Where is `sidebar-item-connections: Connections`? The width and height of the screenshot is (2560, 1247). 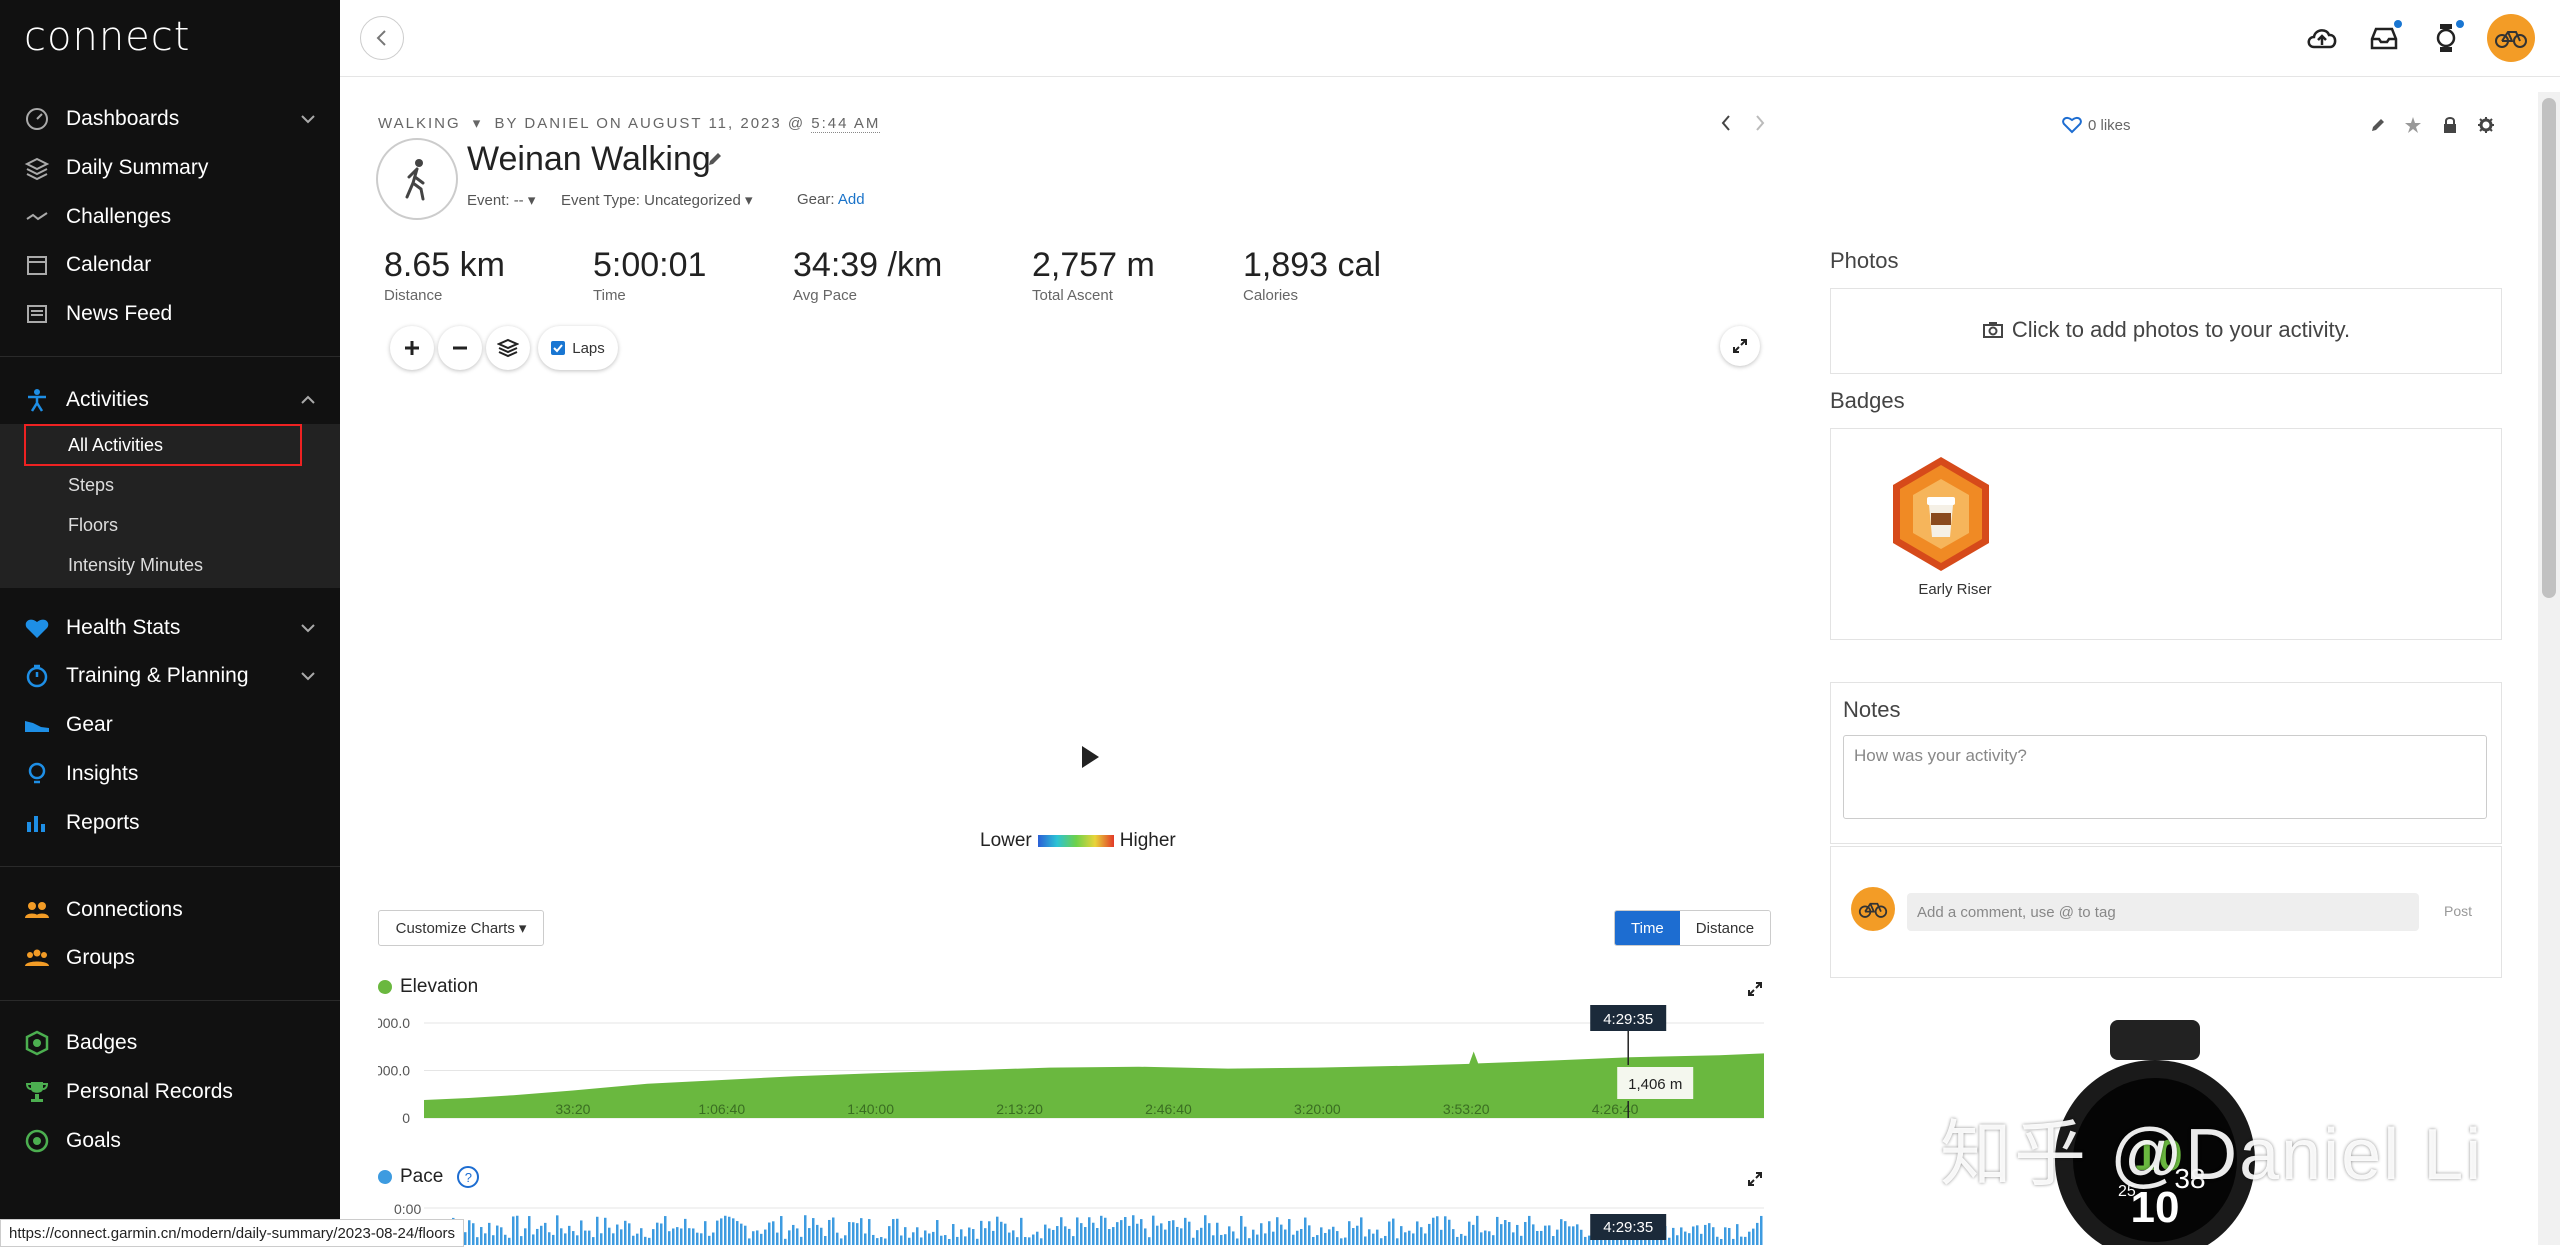
sidebar-item-connections: Connections is located at coordinates (170, 910).